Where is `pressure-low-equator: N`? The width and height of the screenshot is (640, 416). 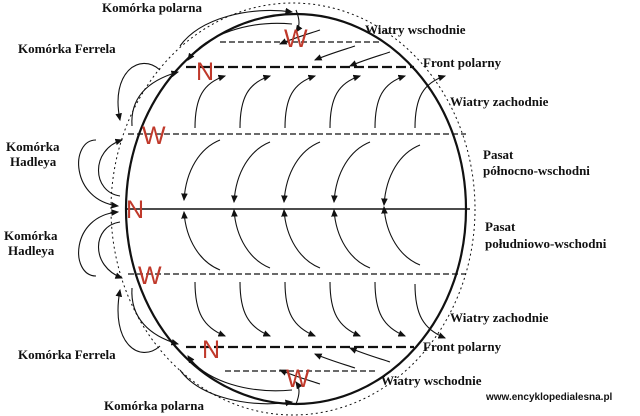
pressure-low-equator: N is located at coordinates (135, 210).